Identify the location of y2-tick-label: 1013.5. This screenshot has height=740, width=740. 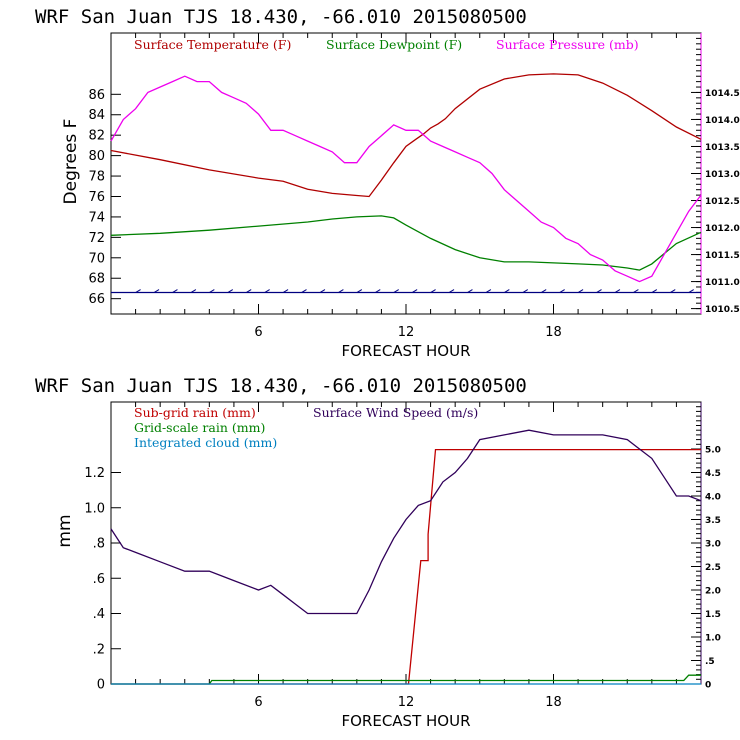
(722, 148).